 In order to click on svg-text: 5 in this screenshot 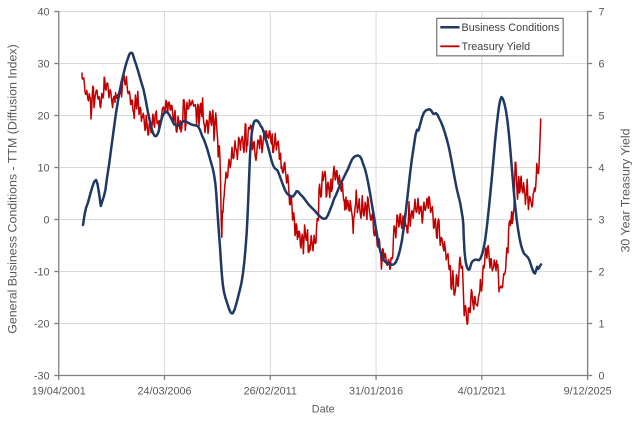, I will do `click(602, 116)`.